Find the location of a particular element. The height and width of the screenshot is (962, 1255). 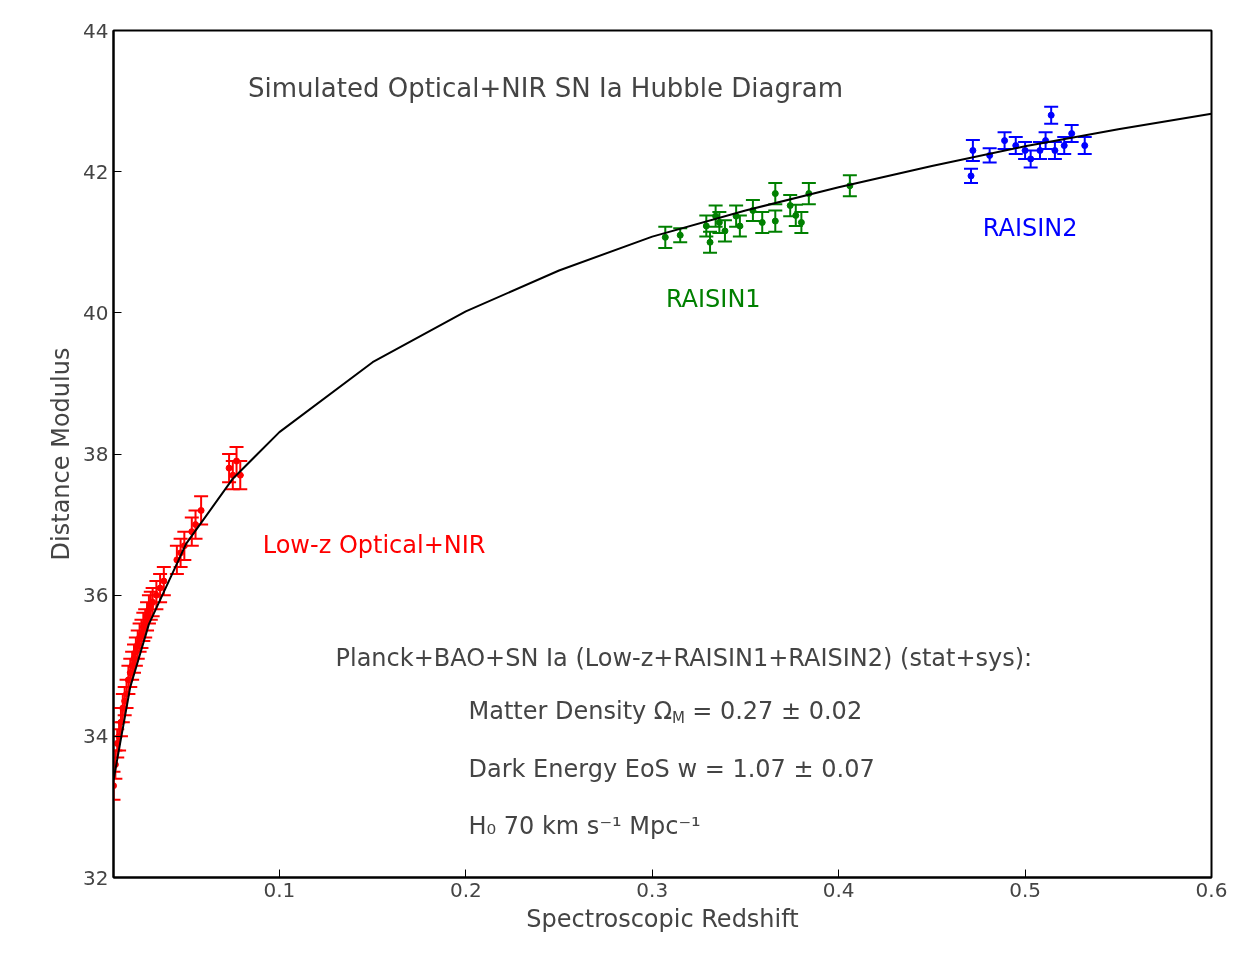

text: Simulated Optical+NIR SN Ia Hubble Diagram is located at coordinates (545, 87).